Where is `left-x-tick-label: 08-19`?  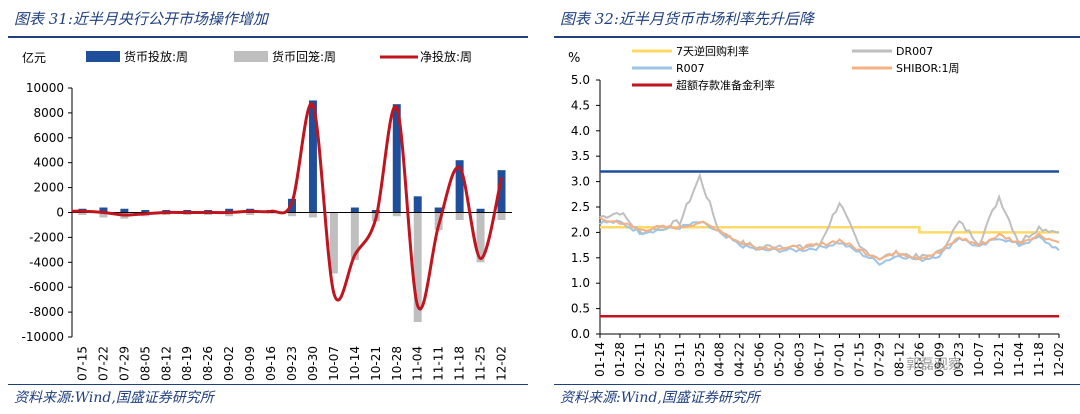
left-x-tick-label: 08-19 is located at coordinates (187, 363).